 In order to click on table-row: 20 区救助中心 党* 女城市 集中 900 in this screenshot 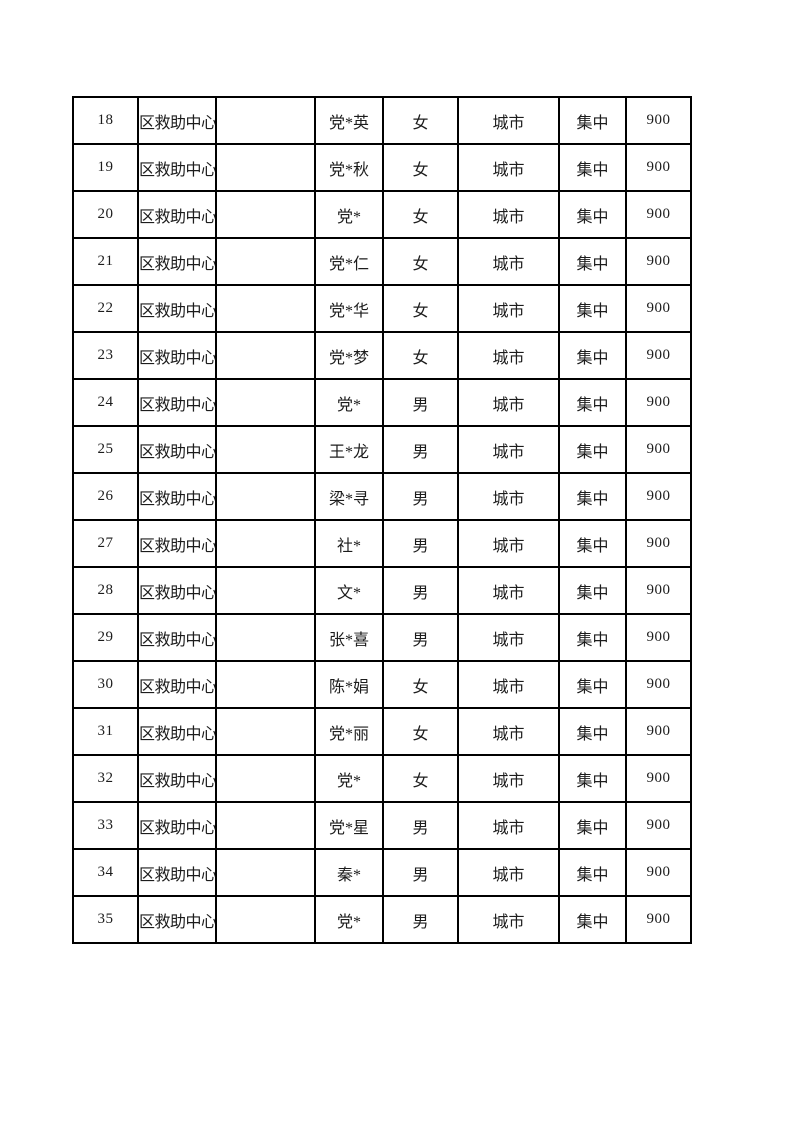, I will do `click(382, 214)`.